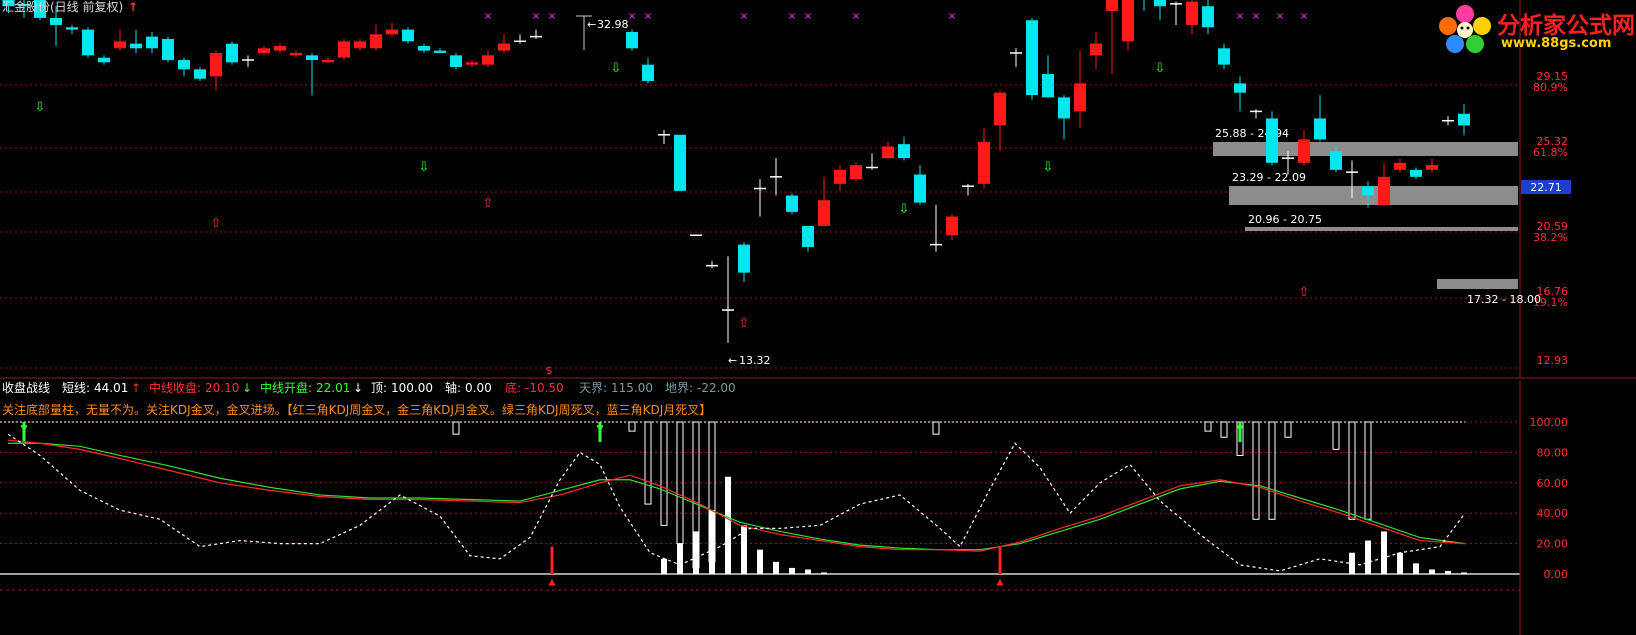 The width and height of the screenshot is (1636, 635). I want to click on indicator-trend-arrow-icon: ↓, so click(247, 388).